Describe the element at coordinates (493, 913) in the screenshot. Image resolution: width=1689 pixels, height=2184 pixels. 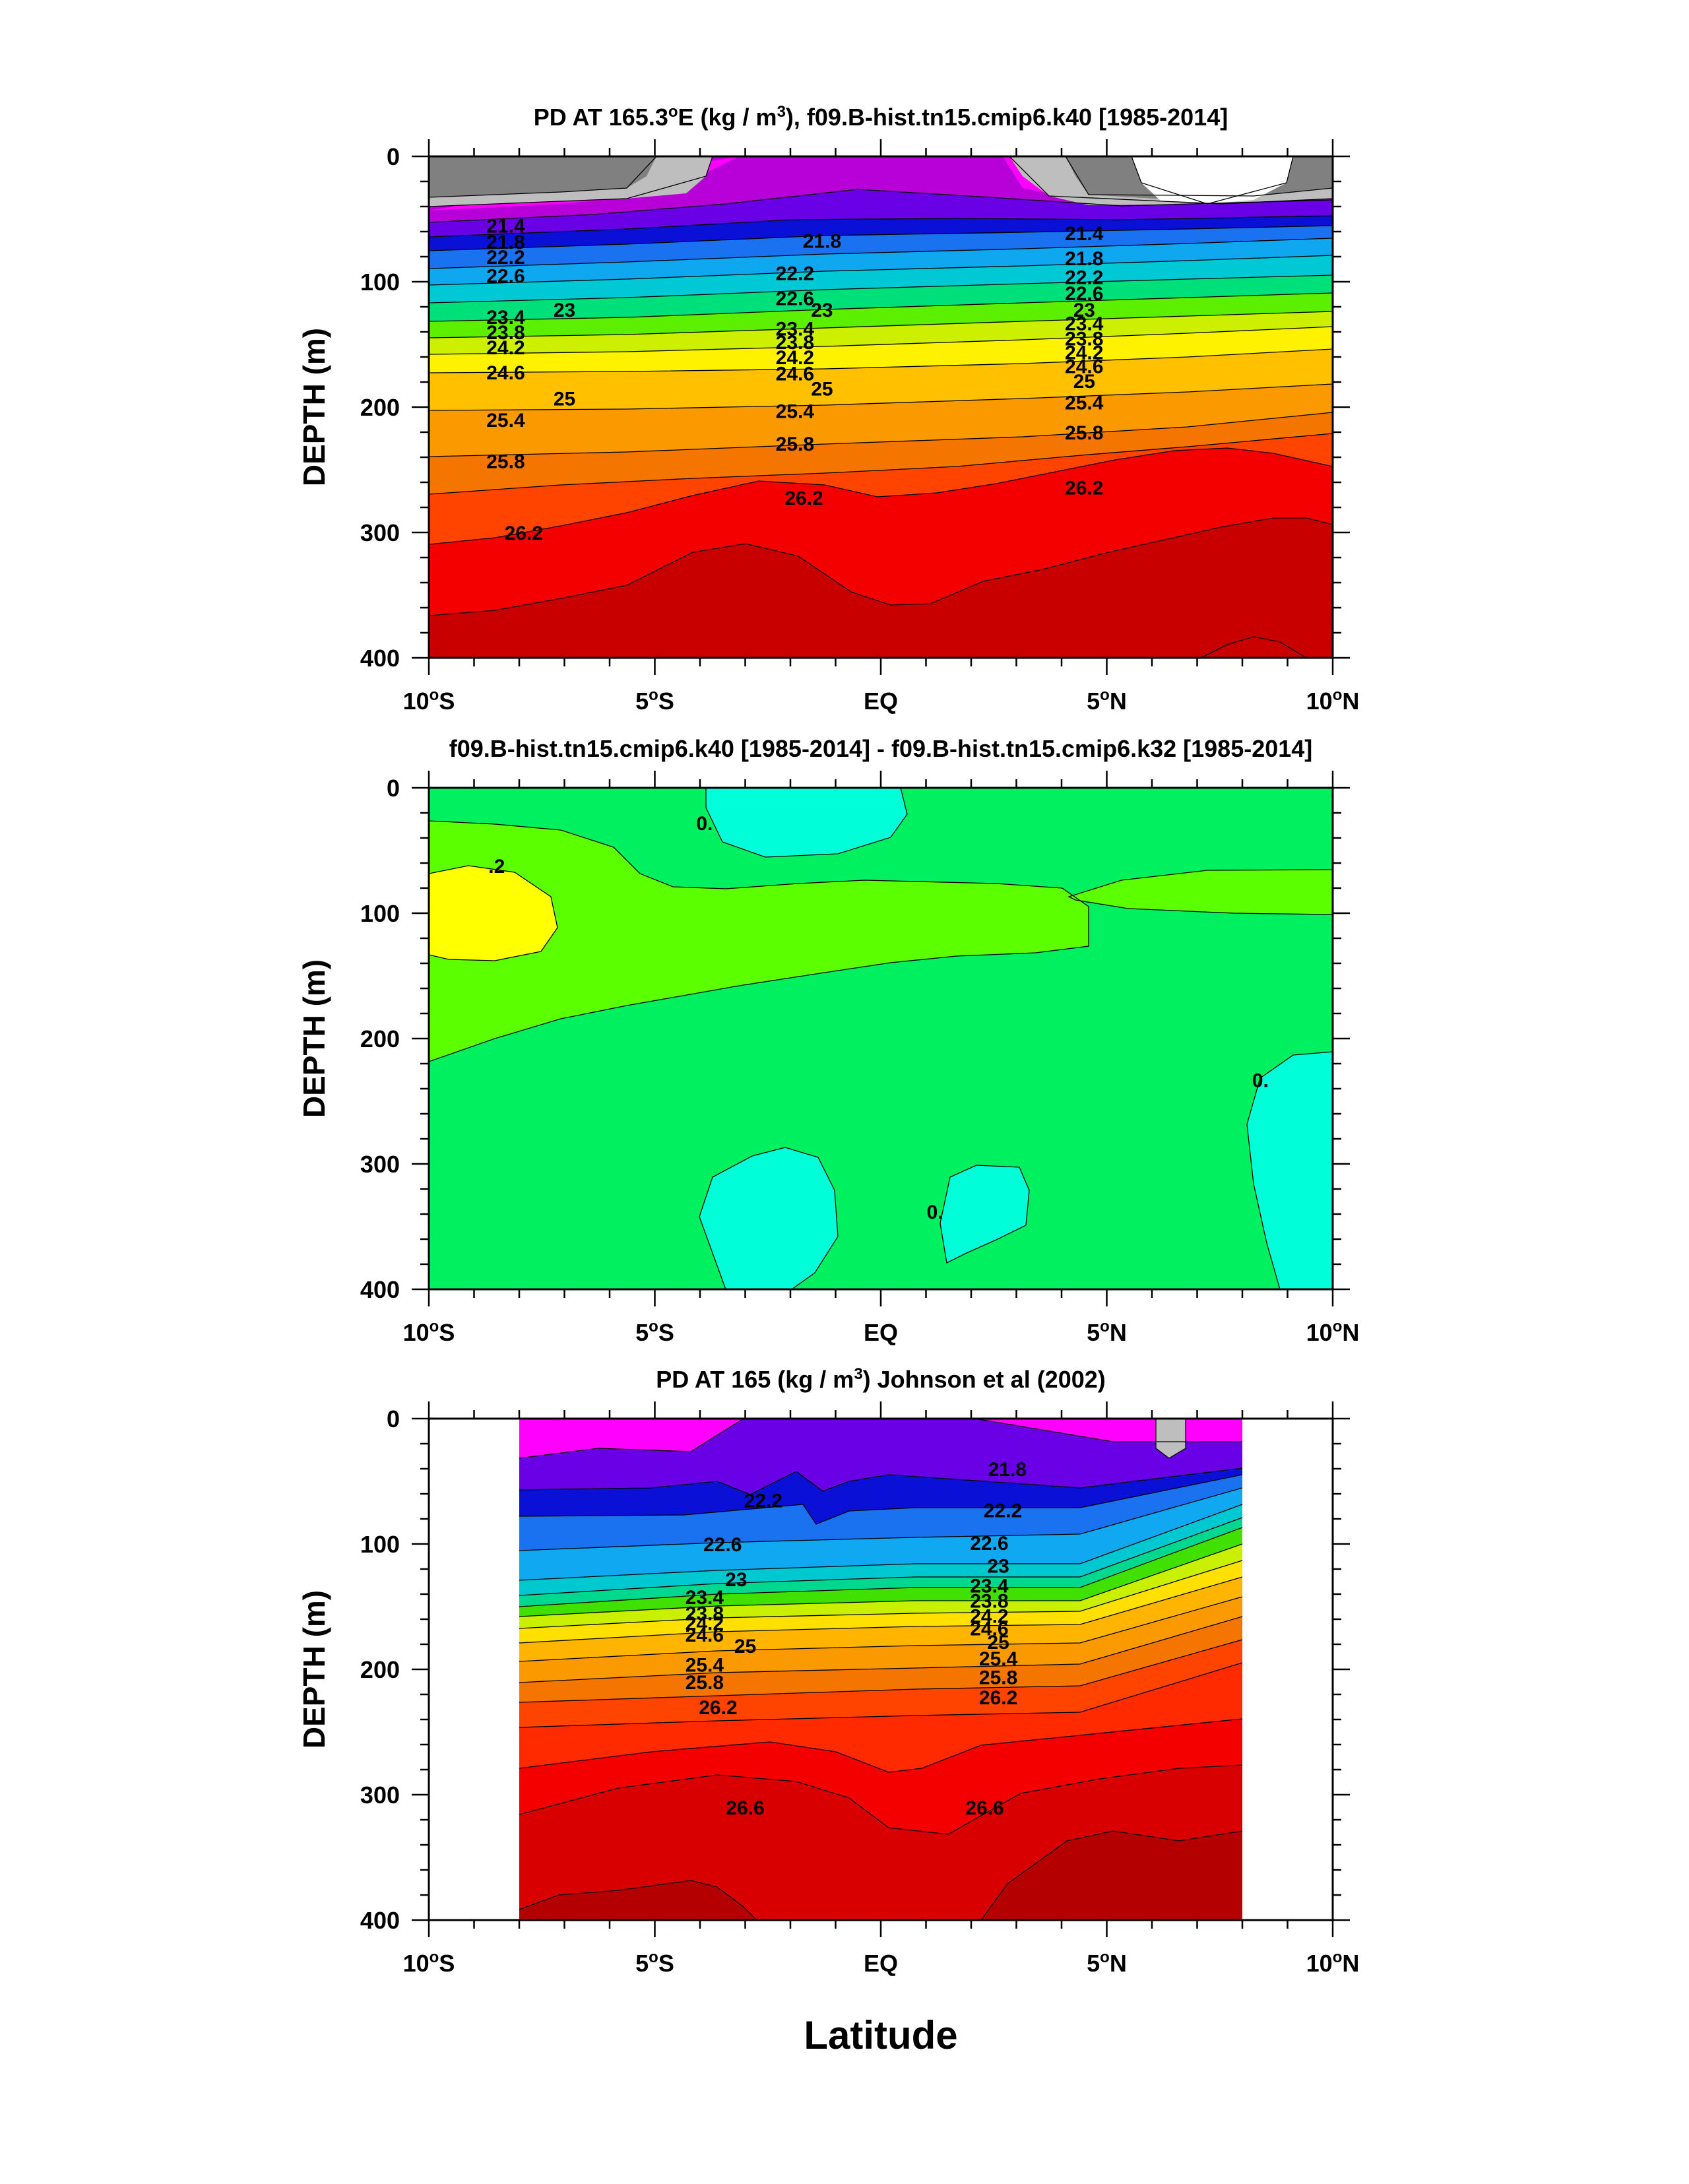
I see `band-0.2` at that location.